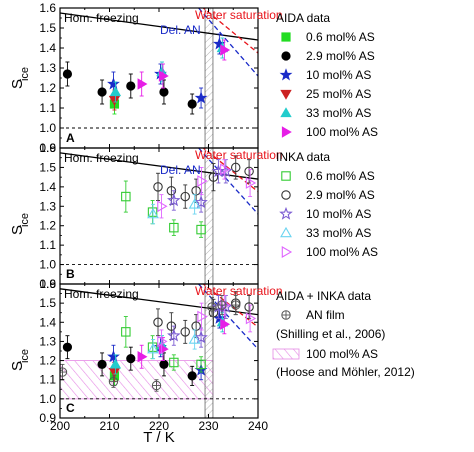 The image size is (474, 452). I want to click on y-tick-label: 0.9, so click(47, 148).